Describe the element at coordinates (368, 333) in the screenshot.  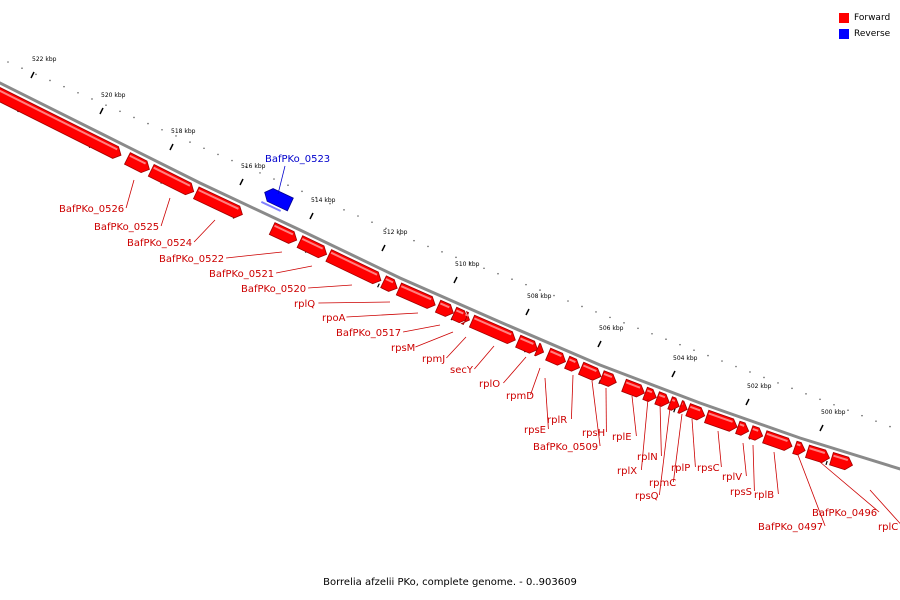
I see `gene-label-BafPKo_0517: BafPKo_0517` at that location.